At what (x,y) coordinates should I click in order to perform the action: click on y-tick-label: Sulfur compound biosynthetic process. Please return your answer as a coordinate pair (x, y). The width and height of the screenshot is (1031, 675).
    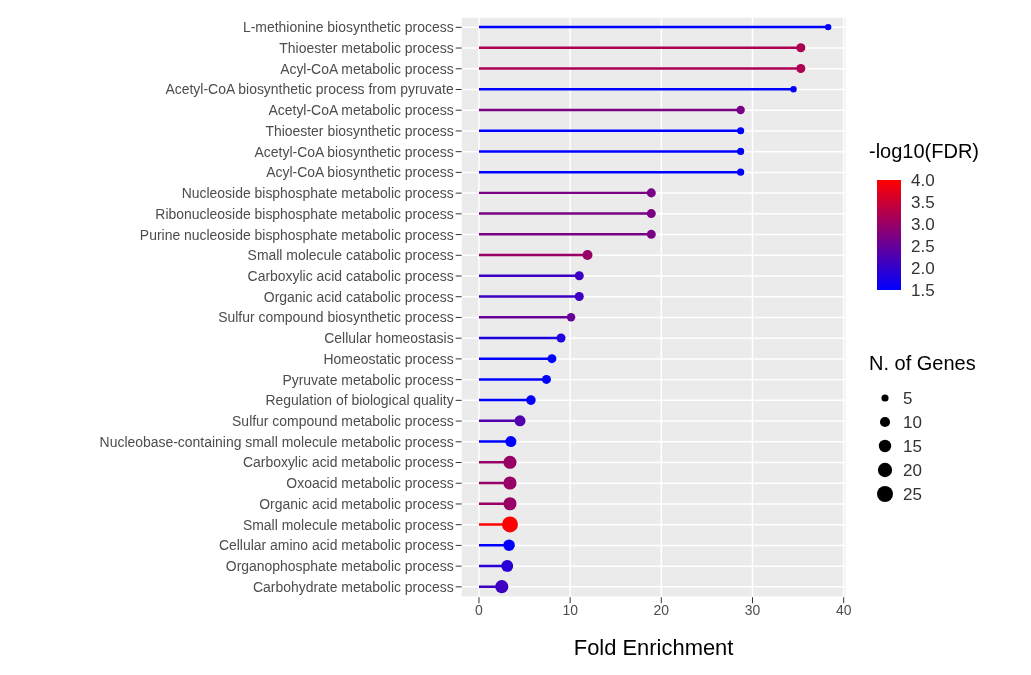
    Looking at the image, I should click on (336, 317).